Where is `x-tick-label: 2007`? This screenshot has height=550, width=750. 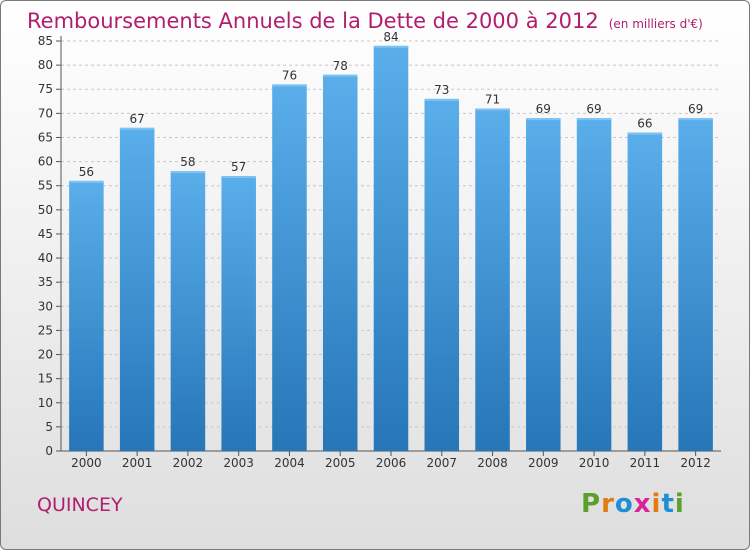
x-tick-label: 2007 is located at coordinates (441, 463).